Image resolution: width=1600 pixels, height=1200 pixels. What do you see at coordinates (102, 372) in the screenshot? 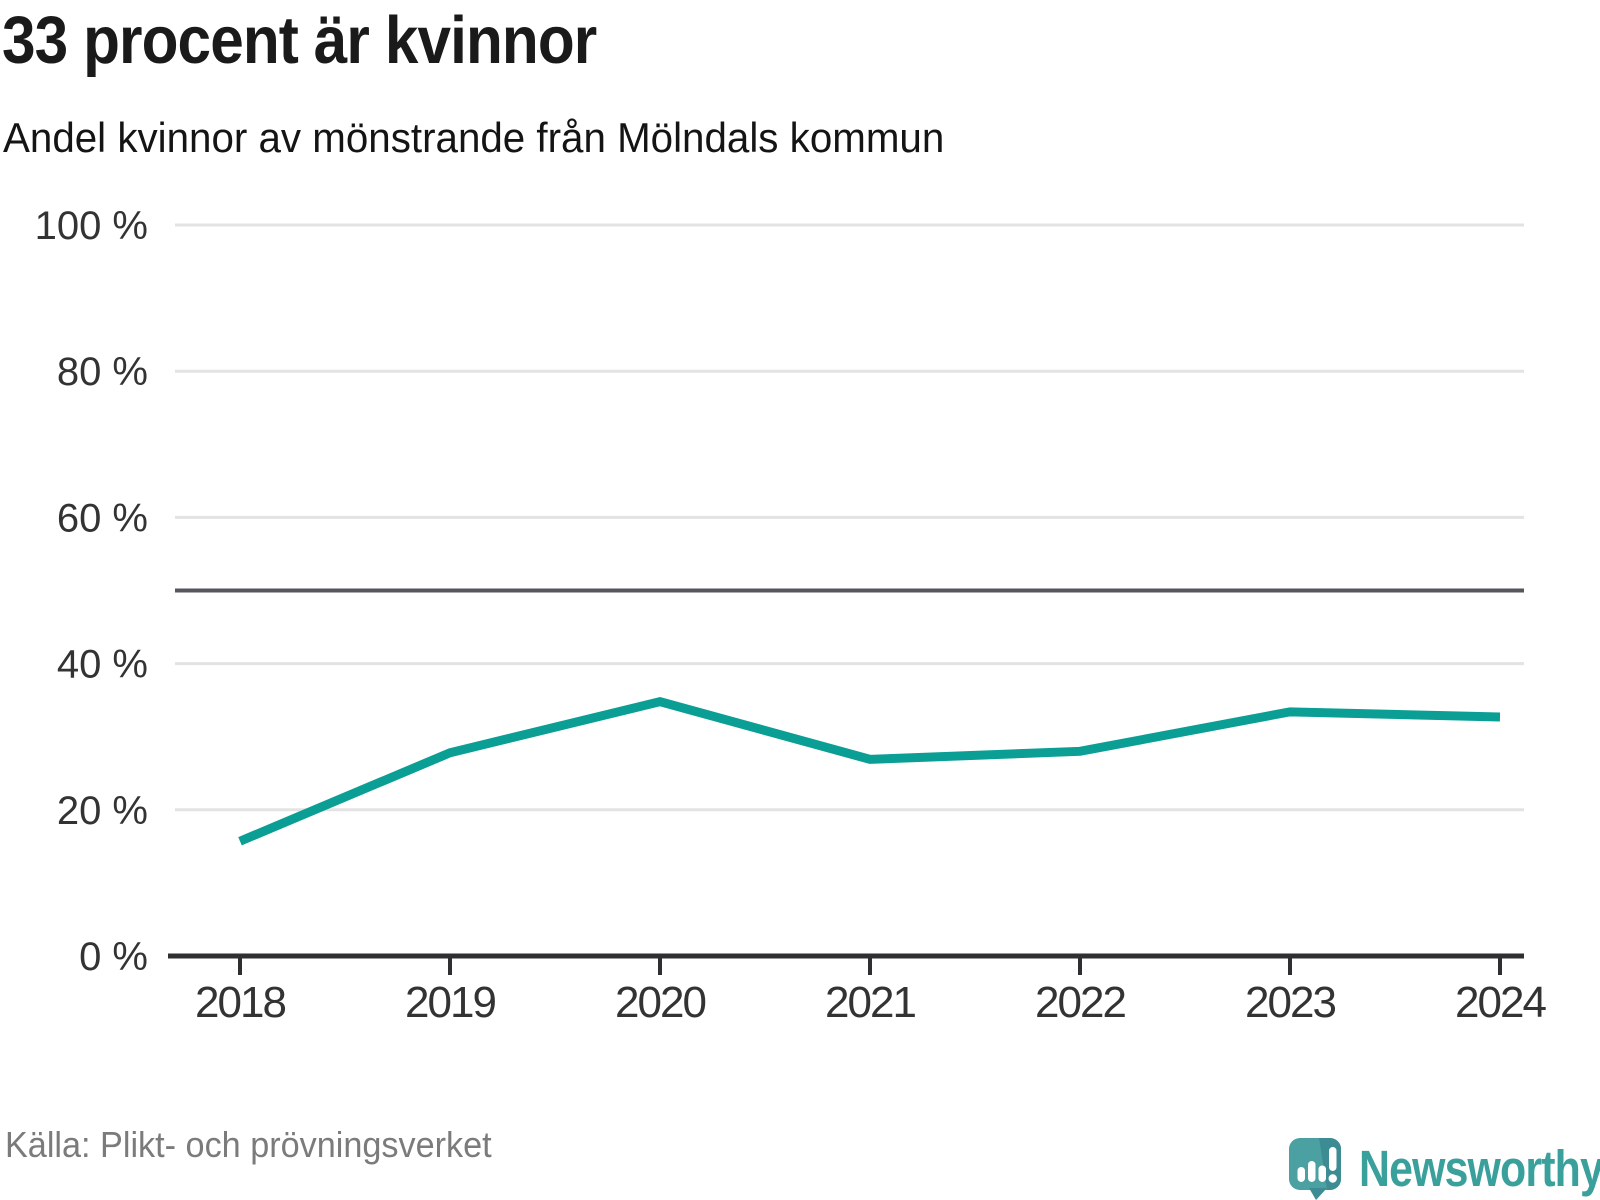
I see `y-tick-label: 80 %` at bounding box center [102, 372].